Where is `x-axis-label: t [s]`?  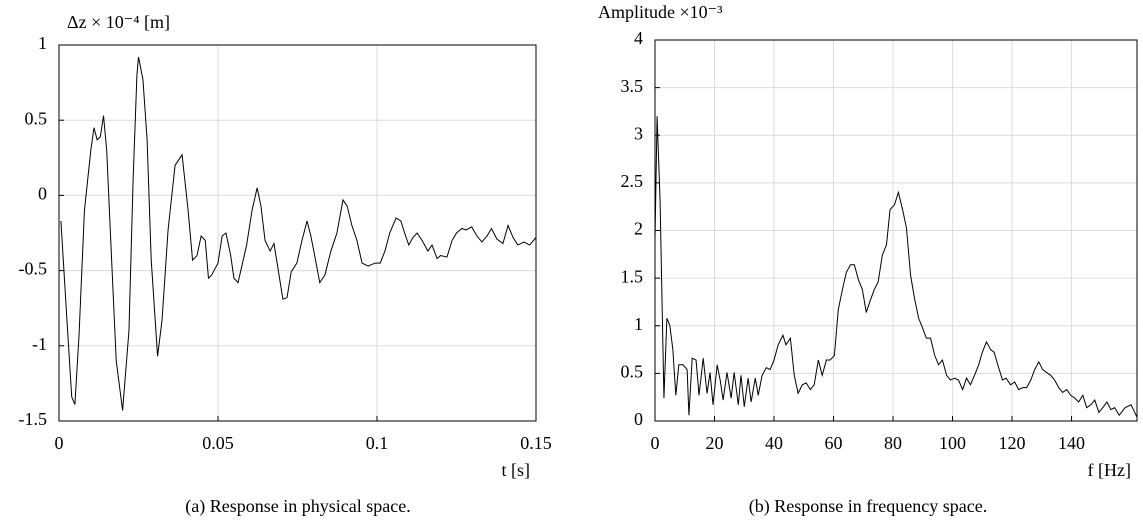
x-axis-label: t [s] is located at coordinates (516, 470).